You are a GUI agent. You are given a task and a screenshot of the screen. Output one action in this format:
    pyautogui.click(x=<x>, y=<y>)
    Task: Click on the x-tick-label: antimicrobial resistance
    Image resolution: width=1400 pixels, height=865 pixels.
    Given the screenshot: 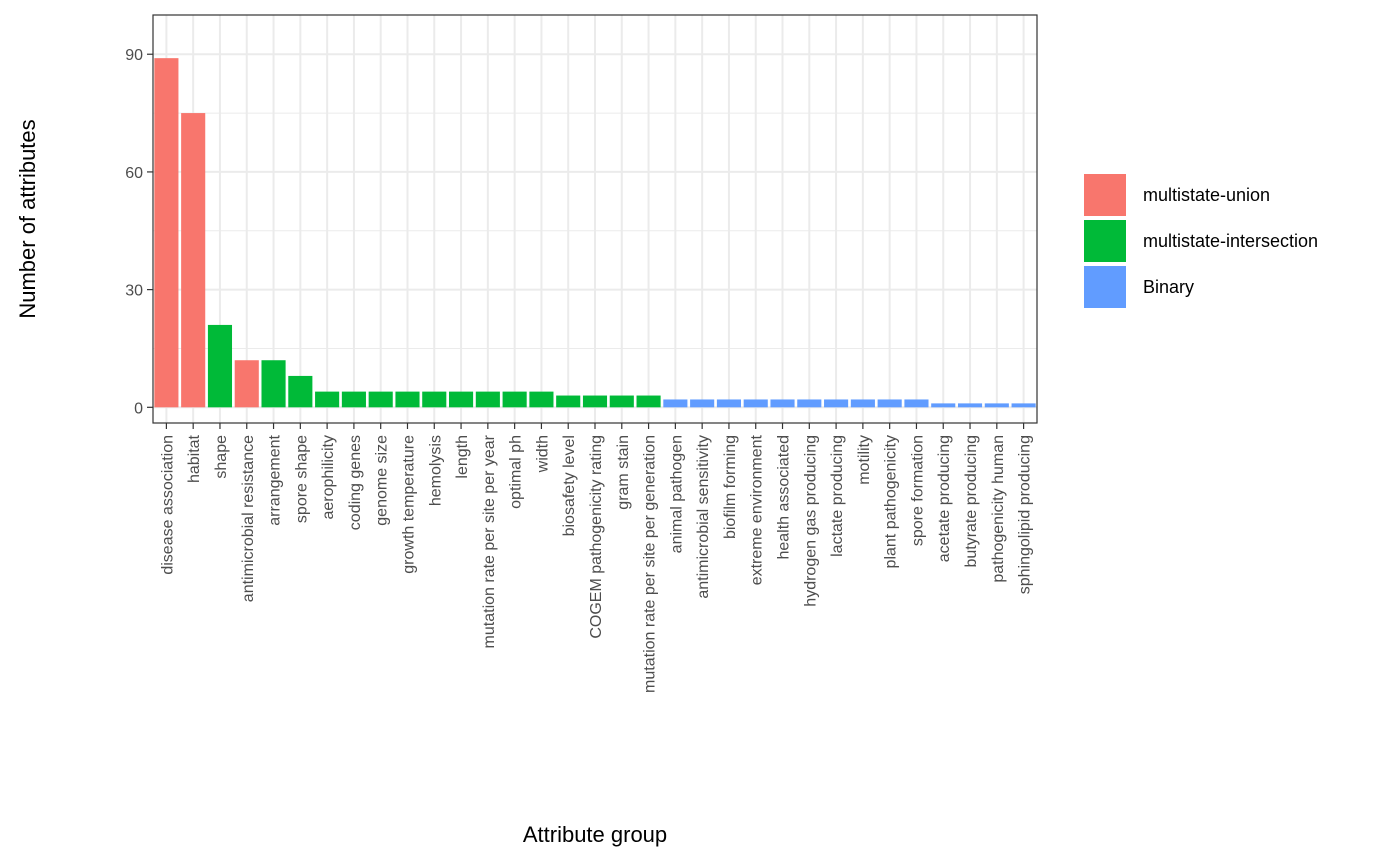 What is the action you would take?
    pyautogui.click(x=248, y=518)
    